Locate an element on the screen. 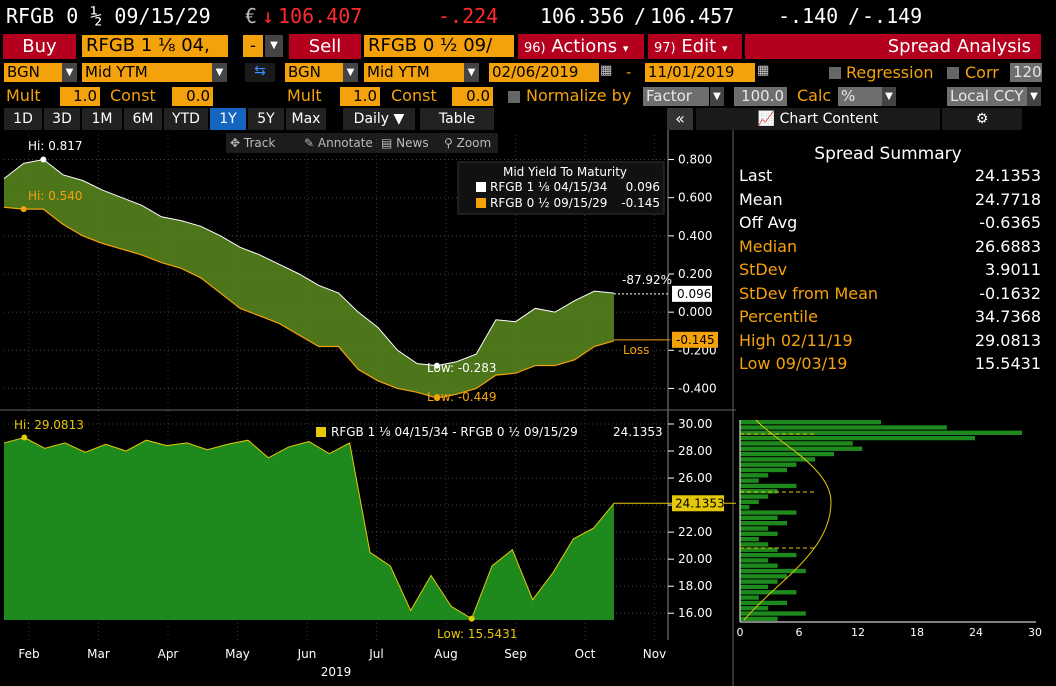  buy-button: Buy is located at coordinates (39, 46).